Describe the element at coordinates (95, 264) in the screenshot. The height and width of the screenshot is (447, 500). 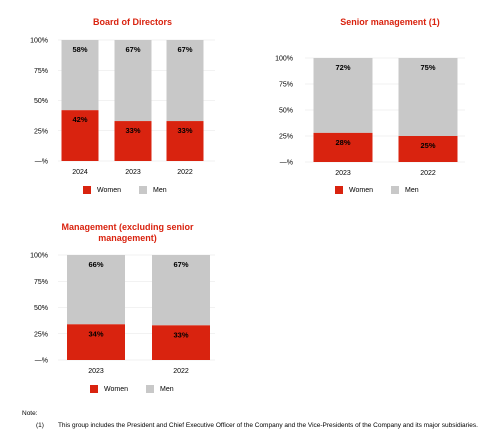
I see `data-label-men: 66%` at that location.